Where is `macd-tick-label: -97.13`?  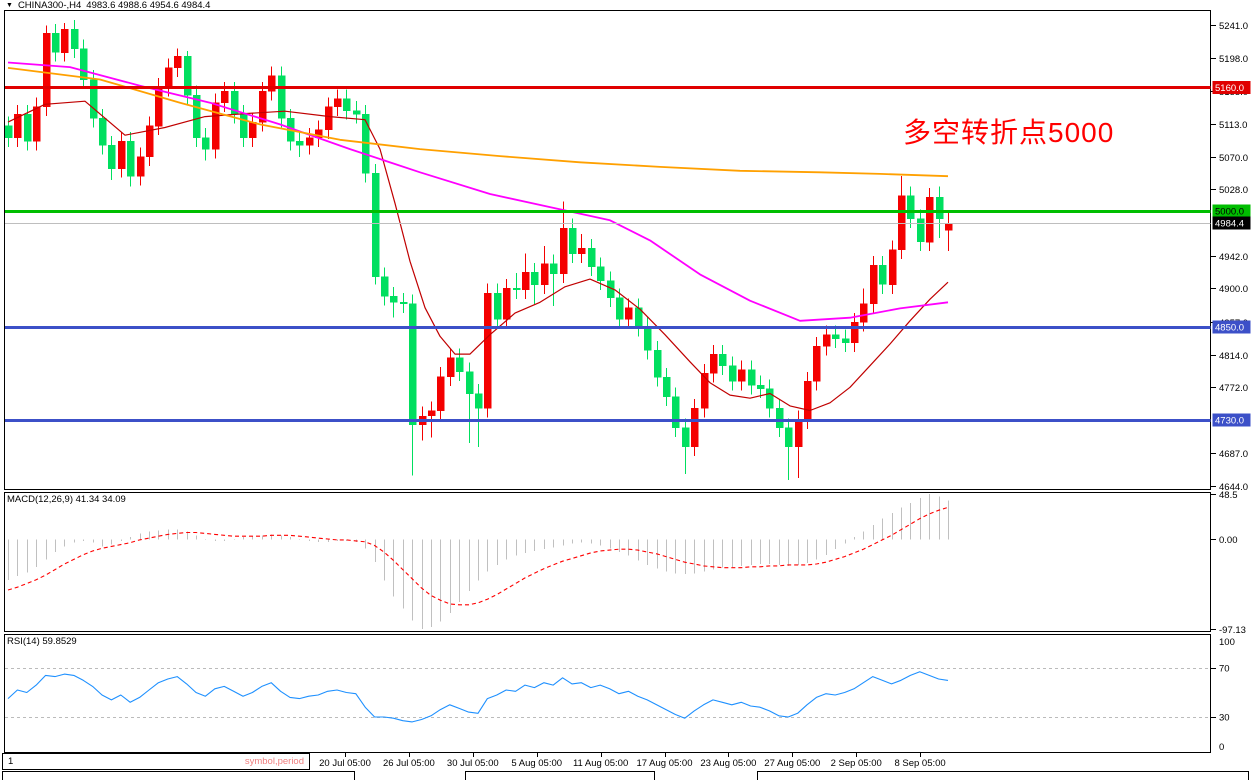
macd-tick-label: -97.13 is located at coordinates (1232, 630).